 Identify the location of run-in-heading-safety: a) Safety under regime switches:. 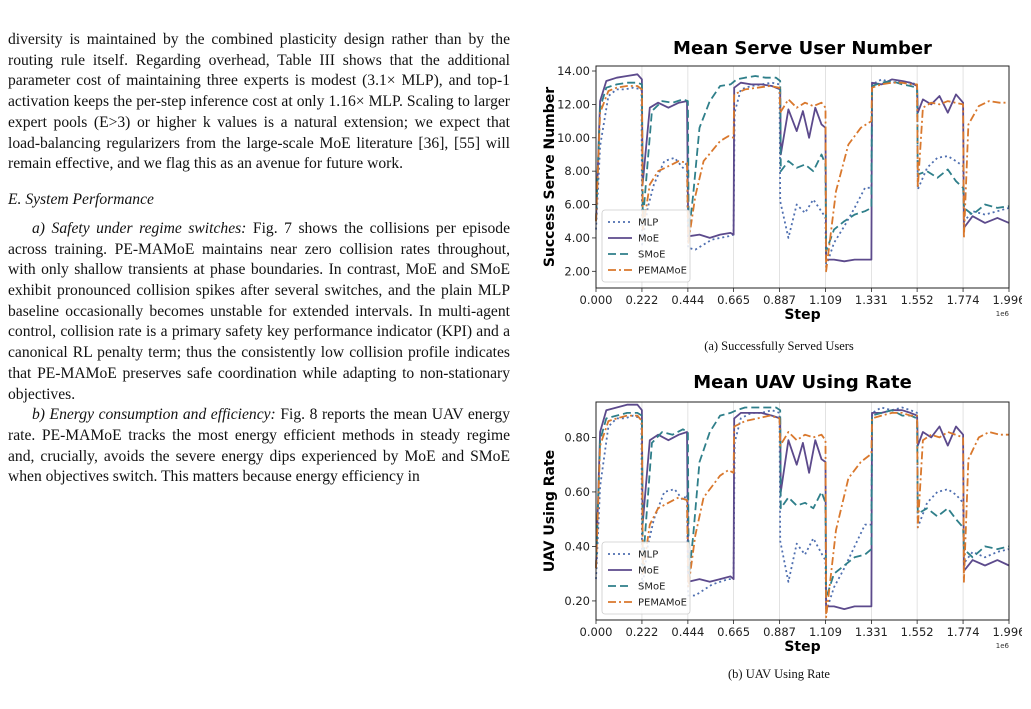
(139, 228).